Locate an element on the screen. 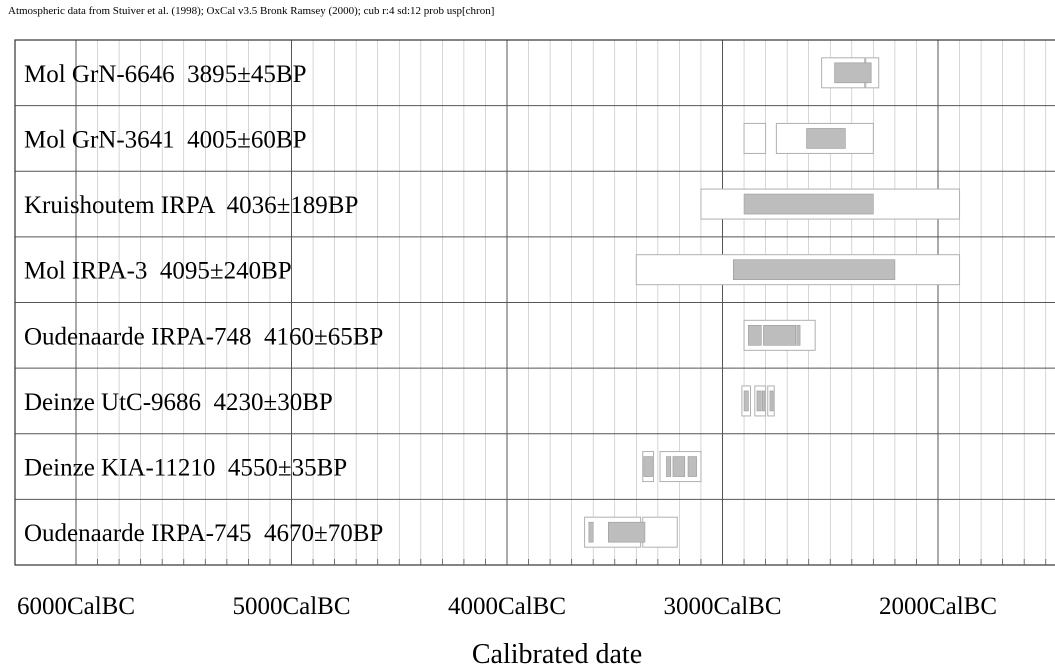 The height and width of the screenshot is (666, 1055). sample-label: Deinze UtC-9686 4230±30BP is located at coordinates (178, 402).